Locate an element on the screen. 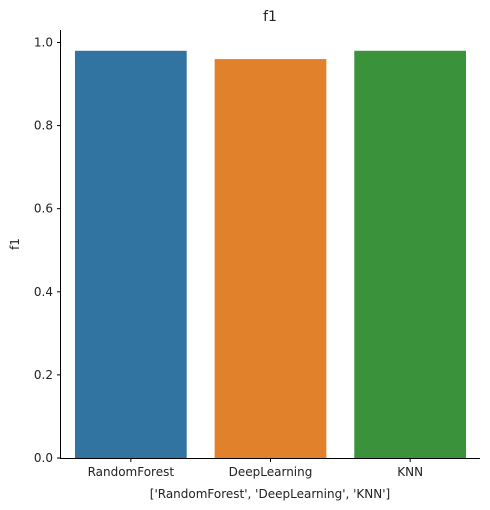  x-tick-label: KNN is located at coordinates (410, 472).